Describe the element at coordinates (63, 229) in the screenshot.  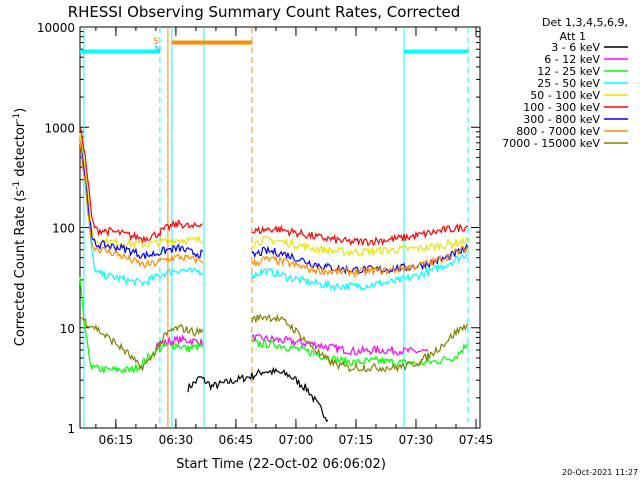
I see `y-tick-label: 100` at that location.